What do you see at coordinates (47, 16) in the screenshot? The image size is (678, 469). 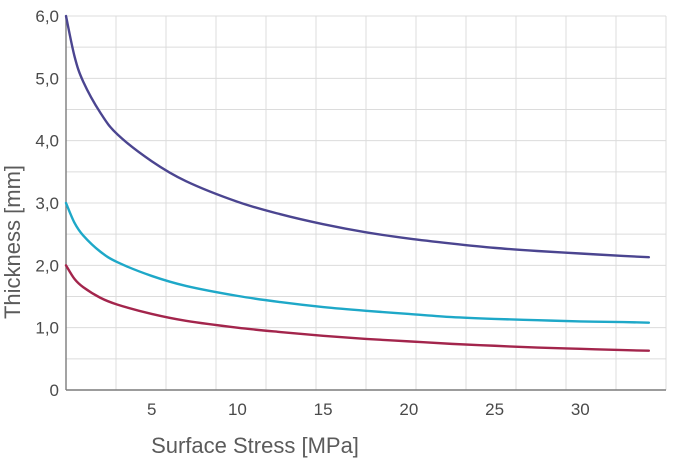 I see `y-tick-label: 6,0` at bounding box center [47, 16].